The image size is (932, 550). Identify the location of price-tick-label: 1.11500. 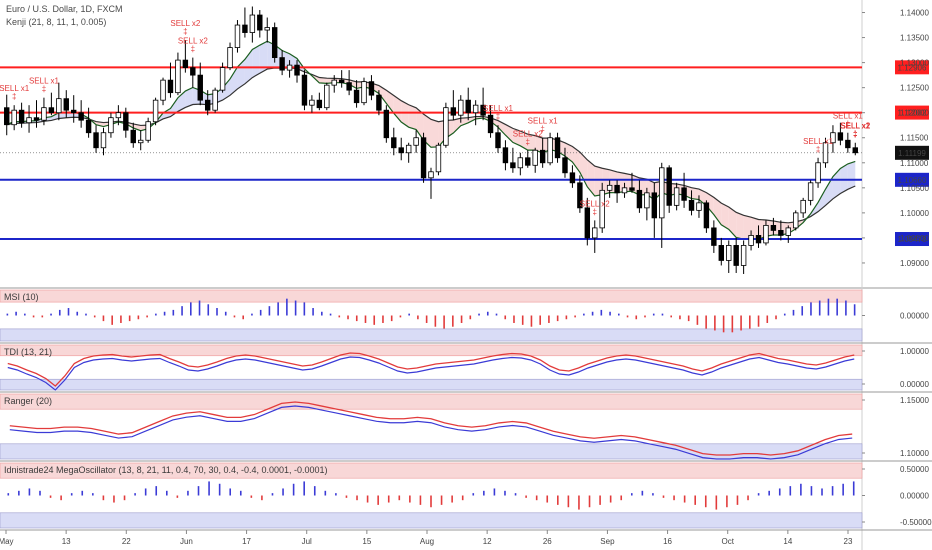
(914, 138).